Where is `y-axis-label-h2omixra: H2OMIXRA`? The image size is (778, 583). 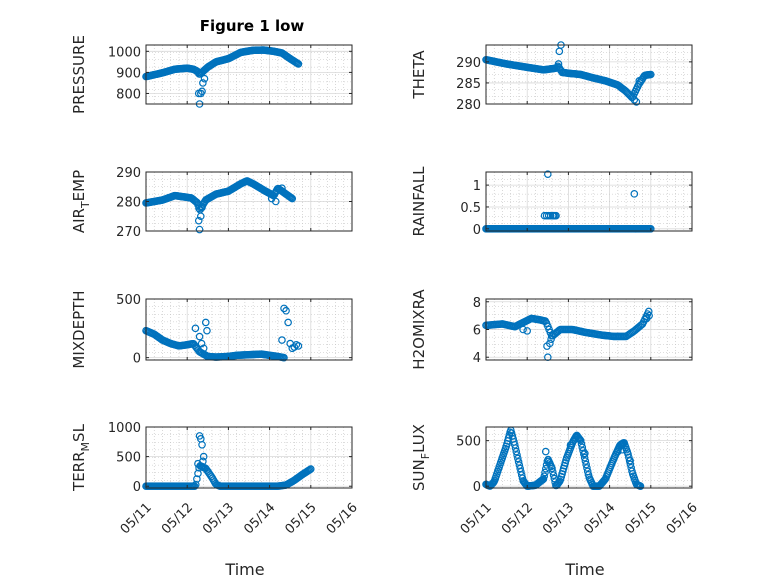 y-axis-label-h2omixra: H2OMIXRA is located at coordinates (419, 329).